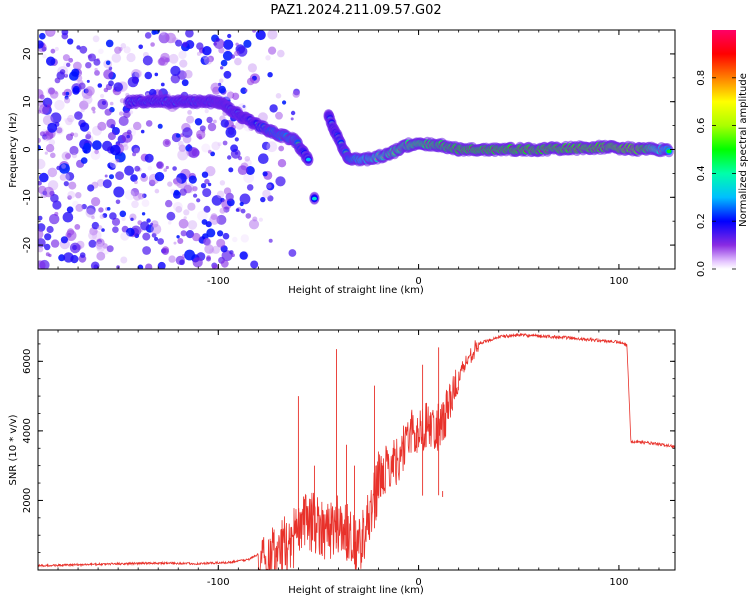 This screenshot has width=750, height=600. What do you see at coordinates (701, 269) in the screenshot?
I see `colorbar-tick-label: 0.0` at bounding box center [701, 269].